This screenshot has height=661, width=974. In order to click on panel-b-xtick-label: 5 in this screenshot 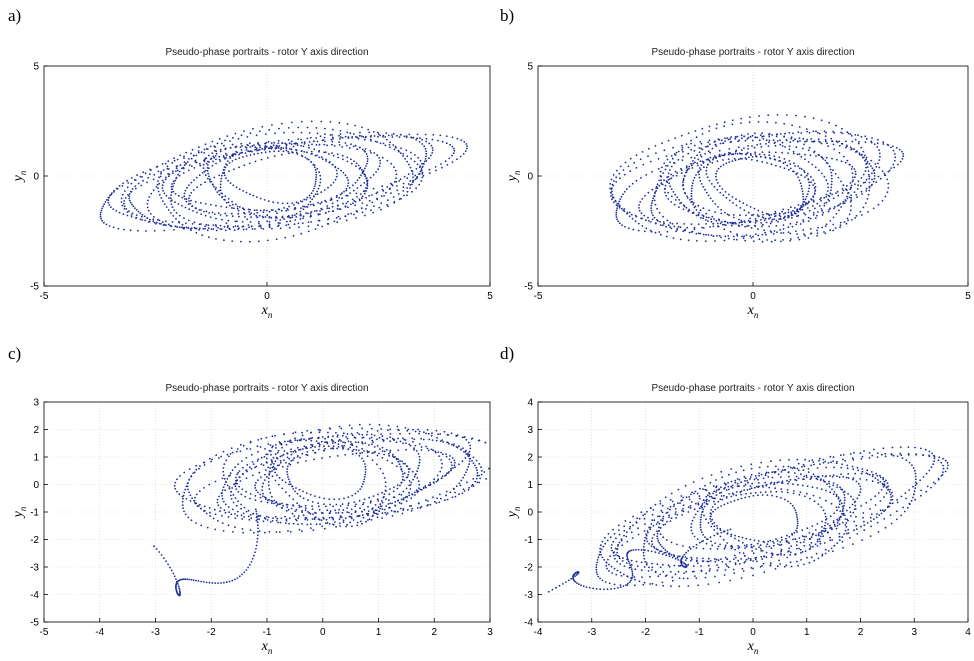, I will do `click(968, 296)`.